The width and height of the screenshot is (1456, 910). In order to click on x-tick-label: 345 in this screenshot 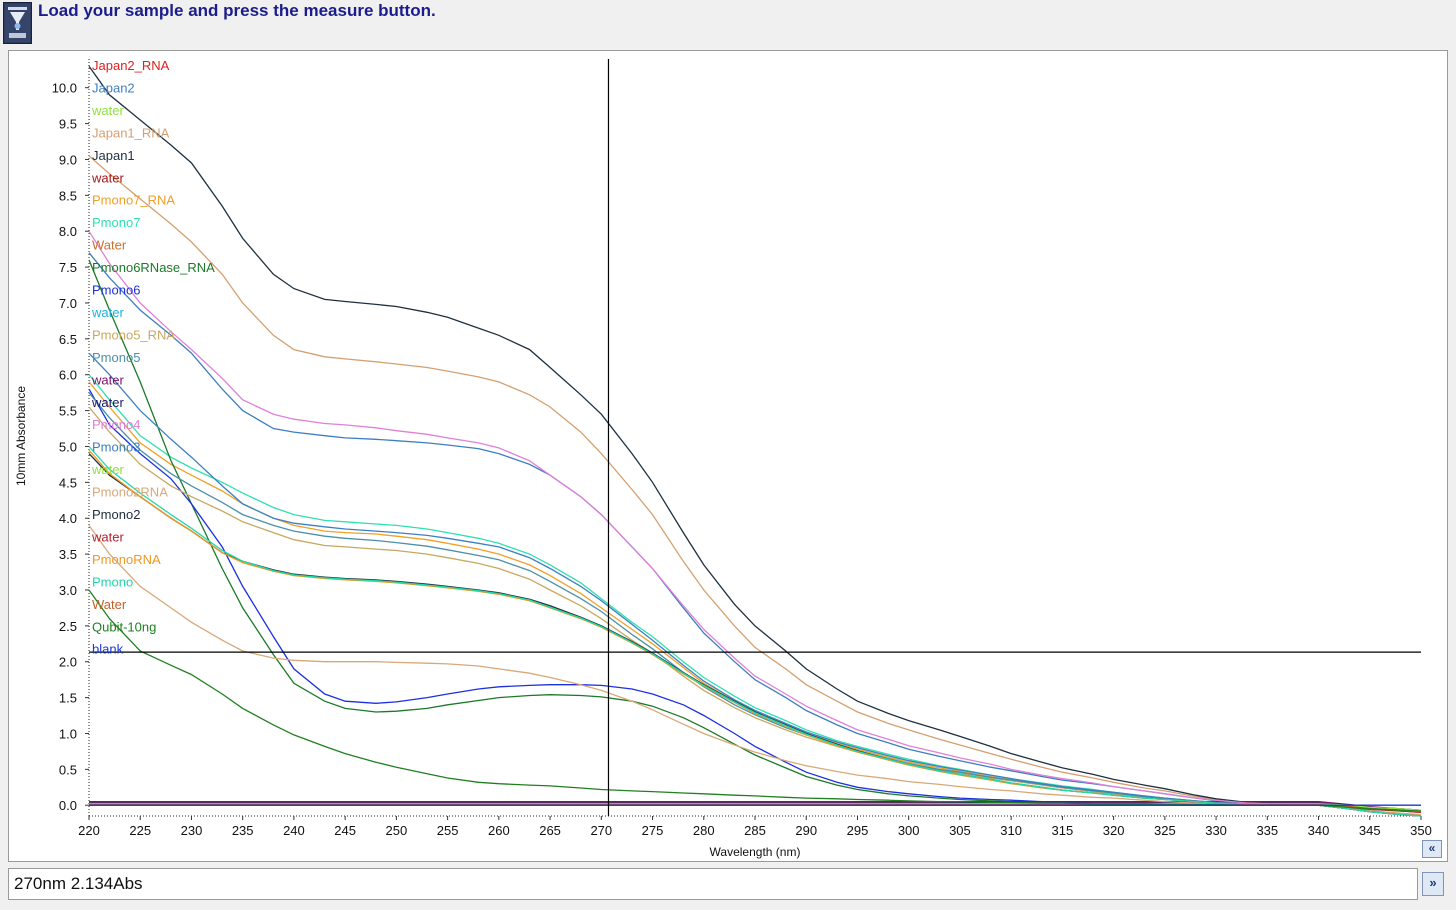, I will do `click(1370, 830)`.